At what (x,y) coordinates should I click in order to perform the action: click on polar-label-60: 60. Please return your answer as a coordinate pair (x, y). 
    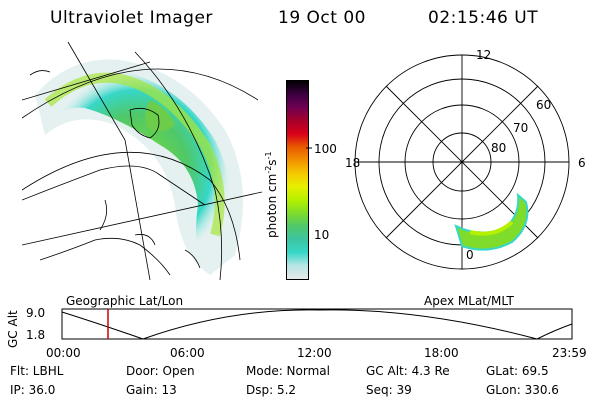
    Looking at the image, I should click on (544, 105).